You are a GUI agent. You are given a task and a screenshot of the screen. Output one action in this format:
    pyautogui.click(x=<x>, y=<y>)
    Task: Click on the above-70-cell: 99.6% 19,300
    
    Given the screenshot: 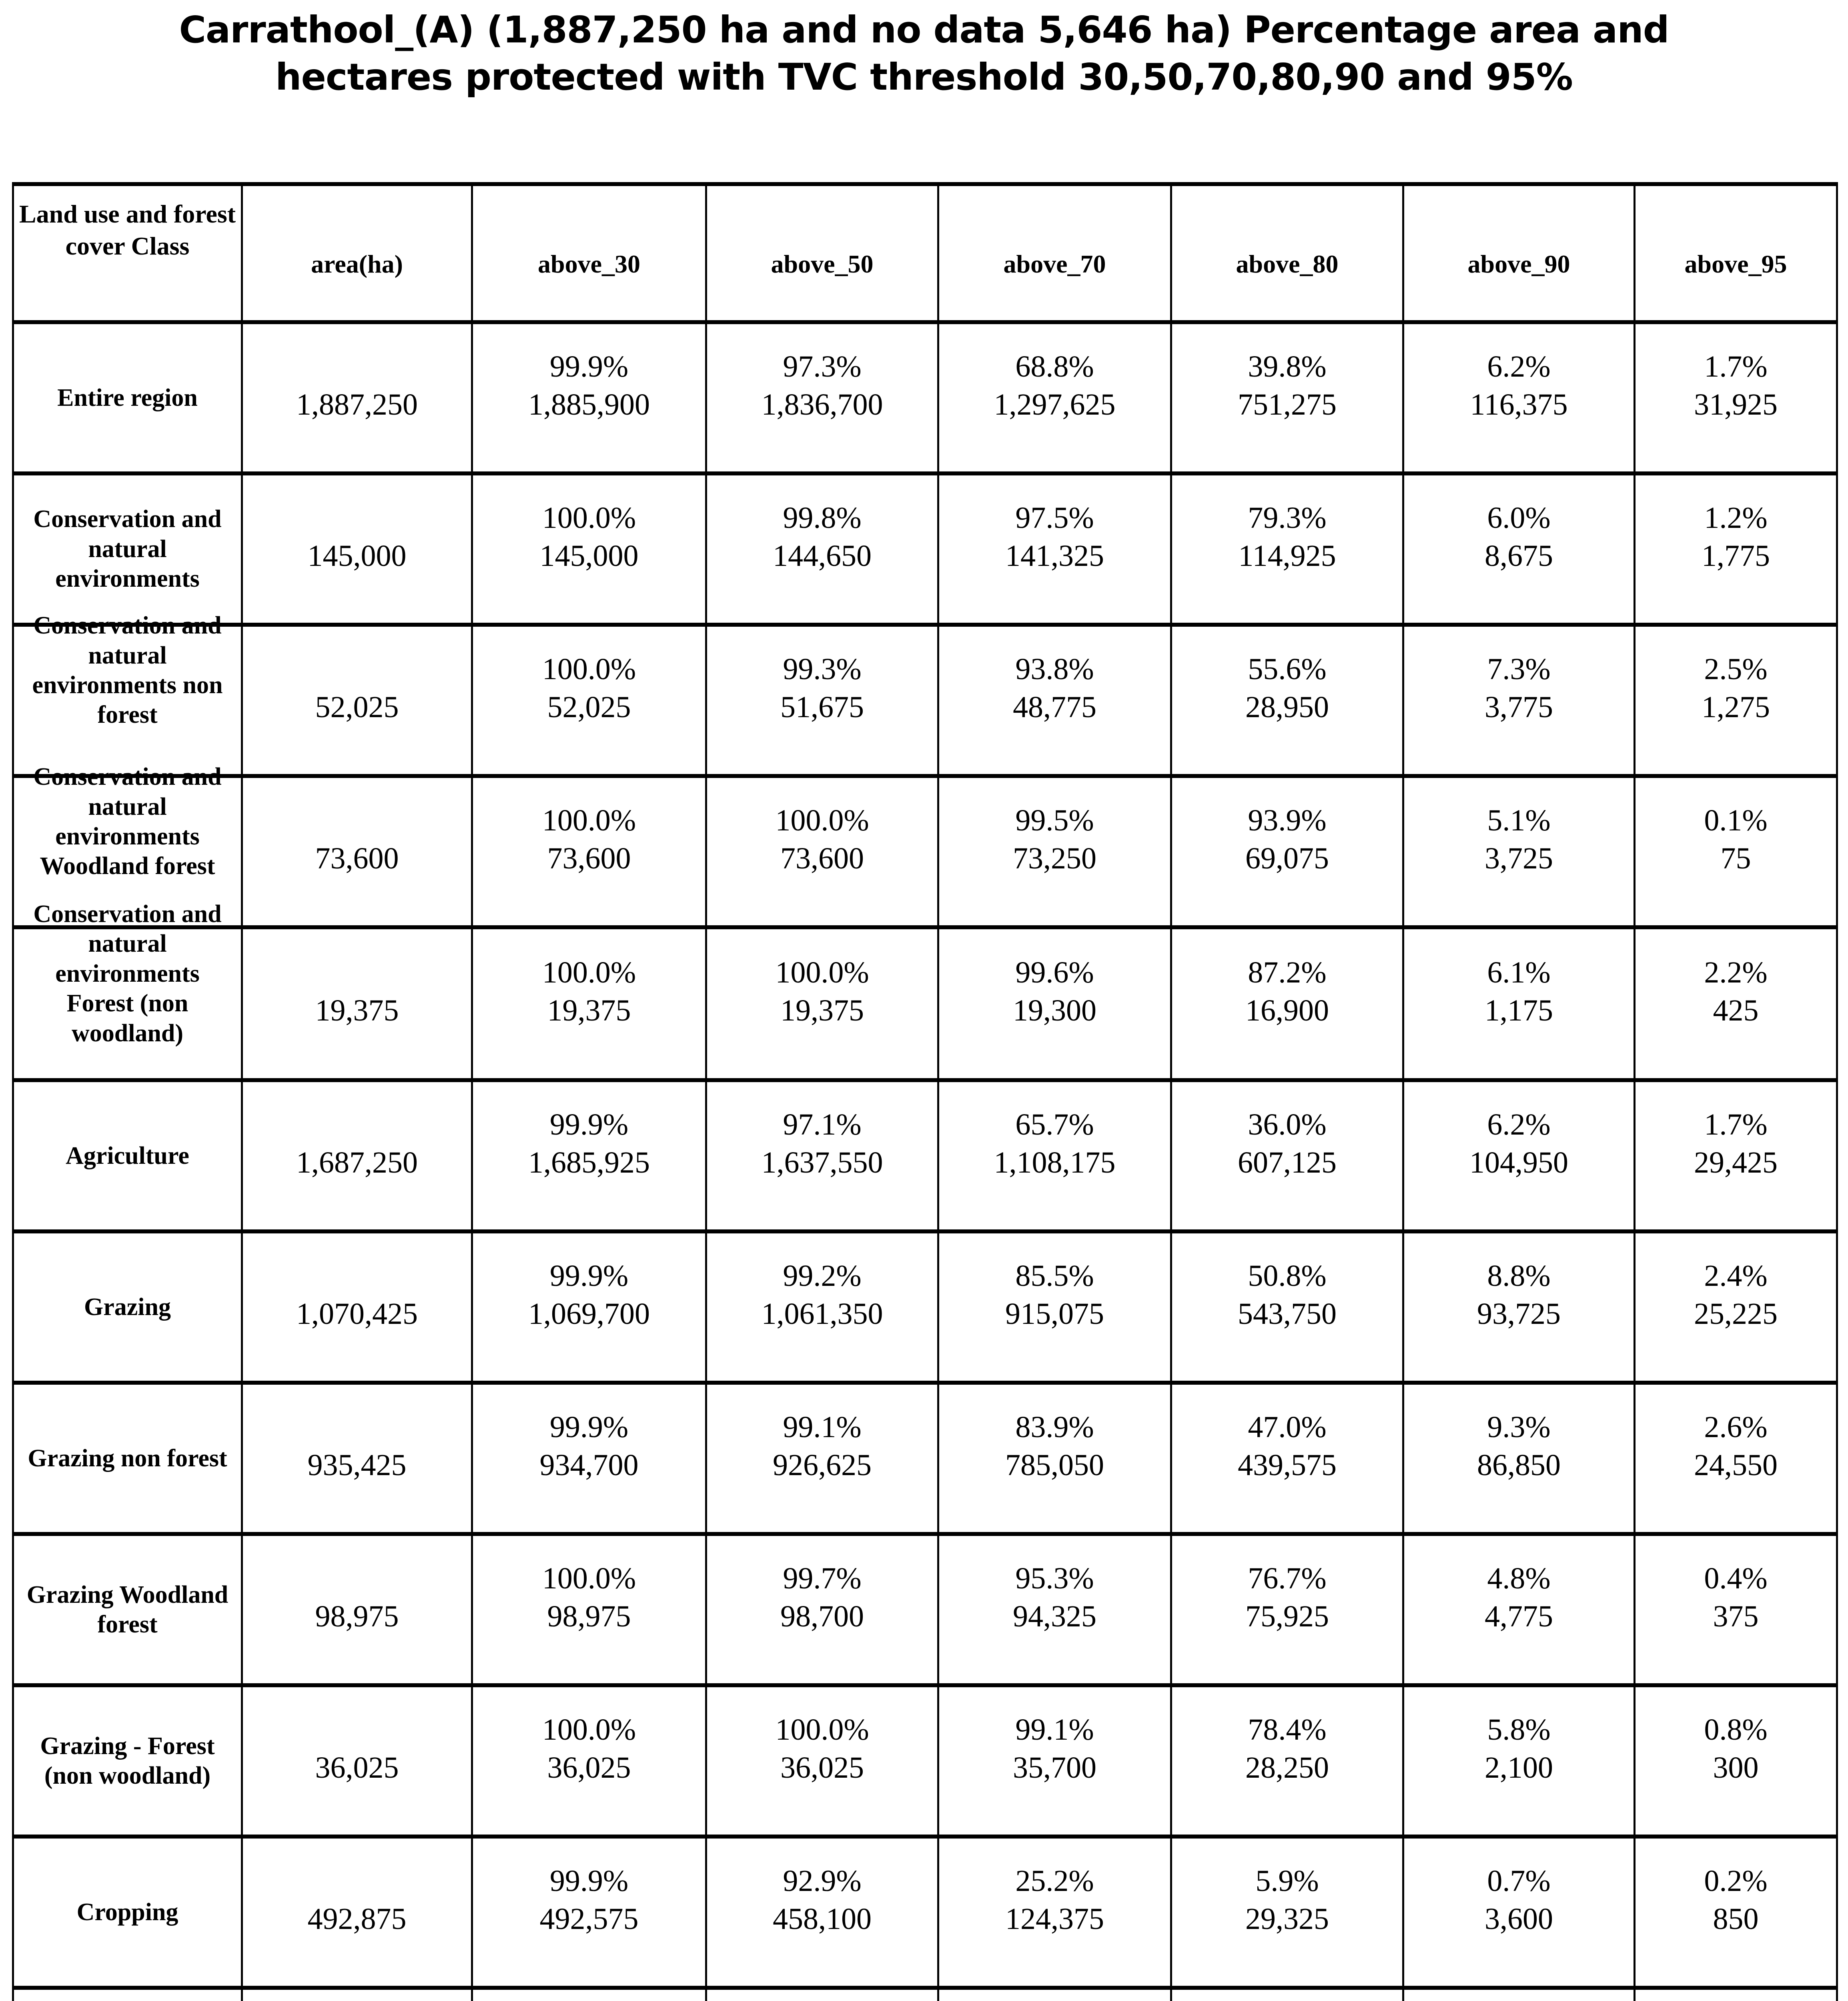 What is the action you would take?
    pyautogui.click(x=1054, y=1003)
    